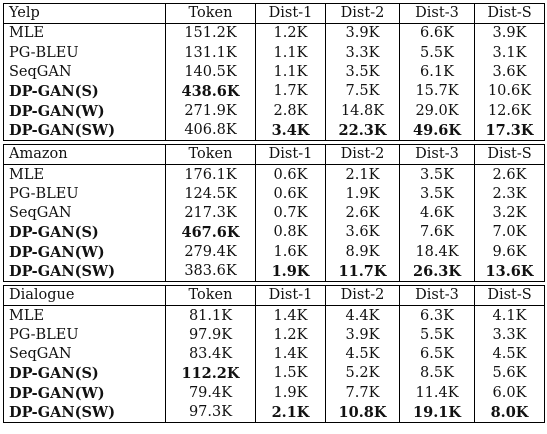  Describe the element at coordinates (210, 272) in the screenshot. I see `table-cell: 383.6K` at that location.